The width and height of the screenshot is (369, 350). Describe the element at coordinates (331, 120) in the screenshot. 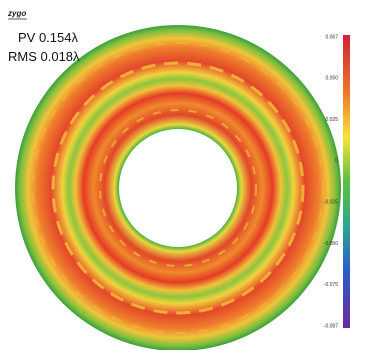

I see `colorbar-label: 0.025` at that location.